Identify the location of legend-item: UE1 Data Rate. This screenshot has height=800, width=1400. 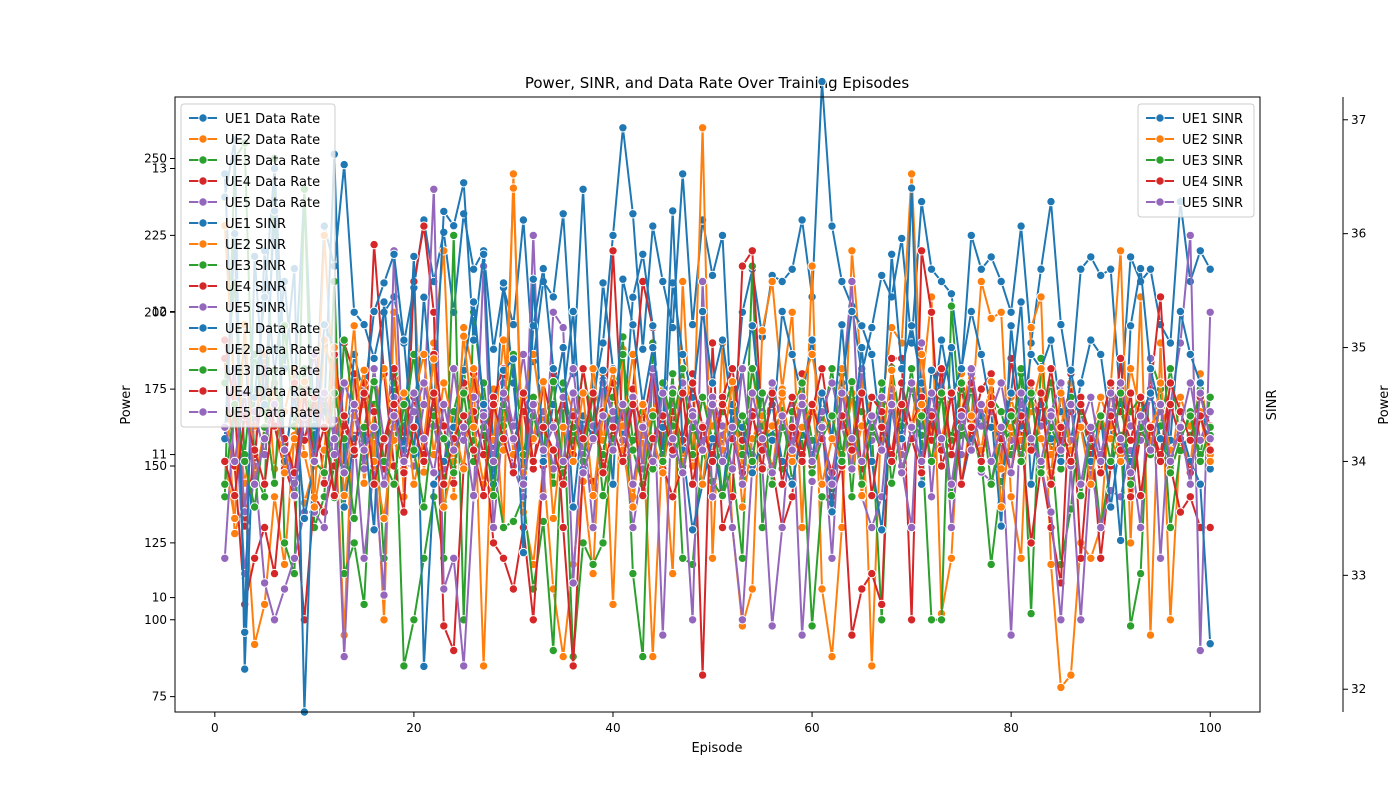
(254, 329).